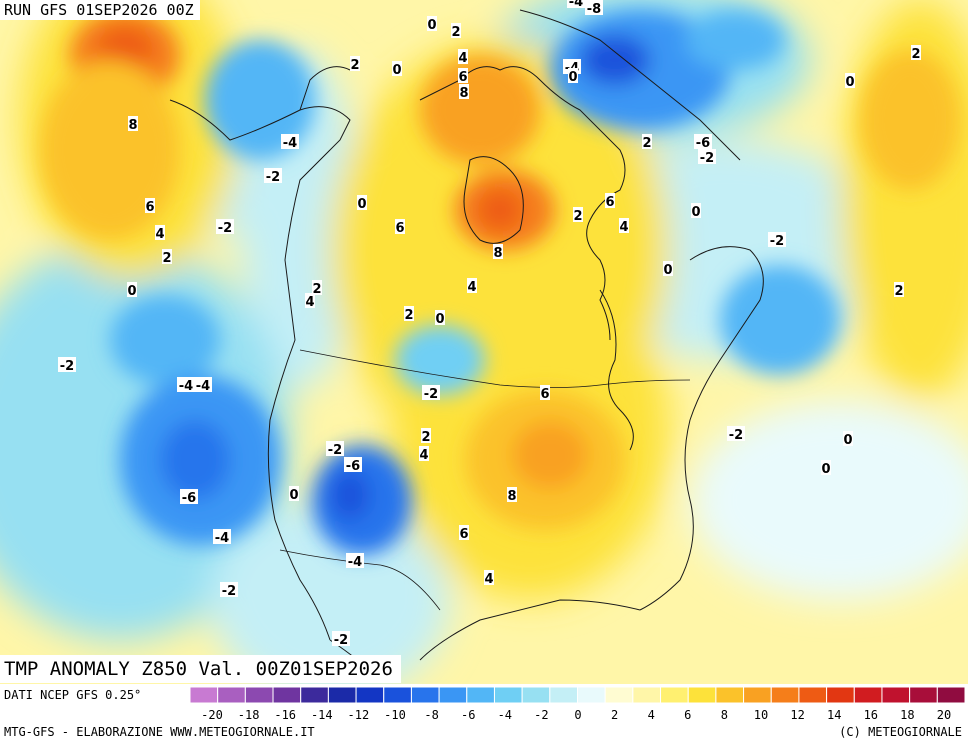 Image resolution: width=968 pixels, height=745 pixels. I want to click on legend-tick-label: 18, so click(907, 715).